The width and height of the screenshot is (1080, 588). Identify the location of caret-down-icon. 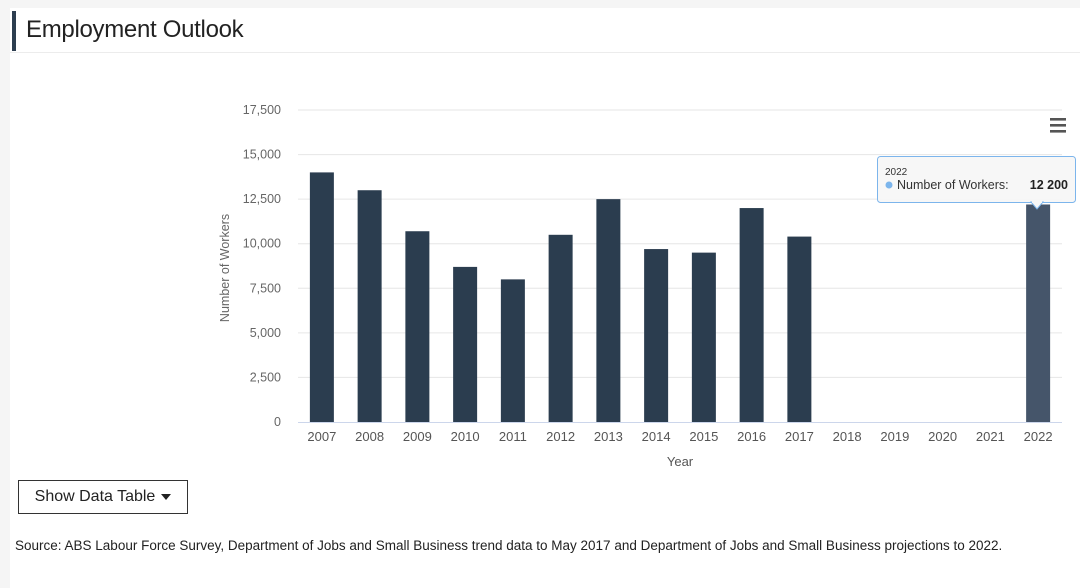
(166, 497).